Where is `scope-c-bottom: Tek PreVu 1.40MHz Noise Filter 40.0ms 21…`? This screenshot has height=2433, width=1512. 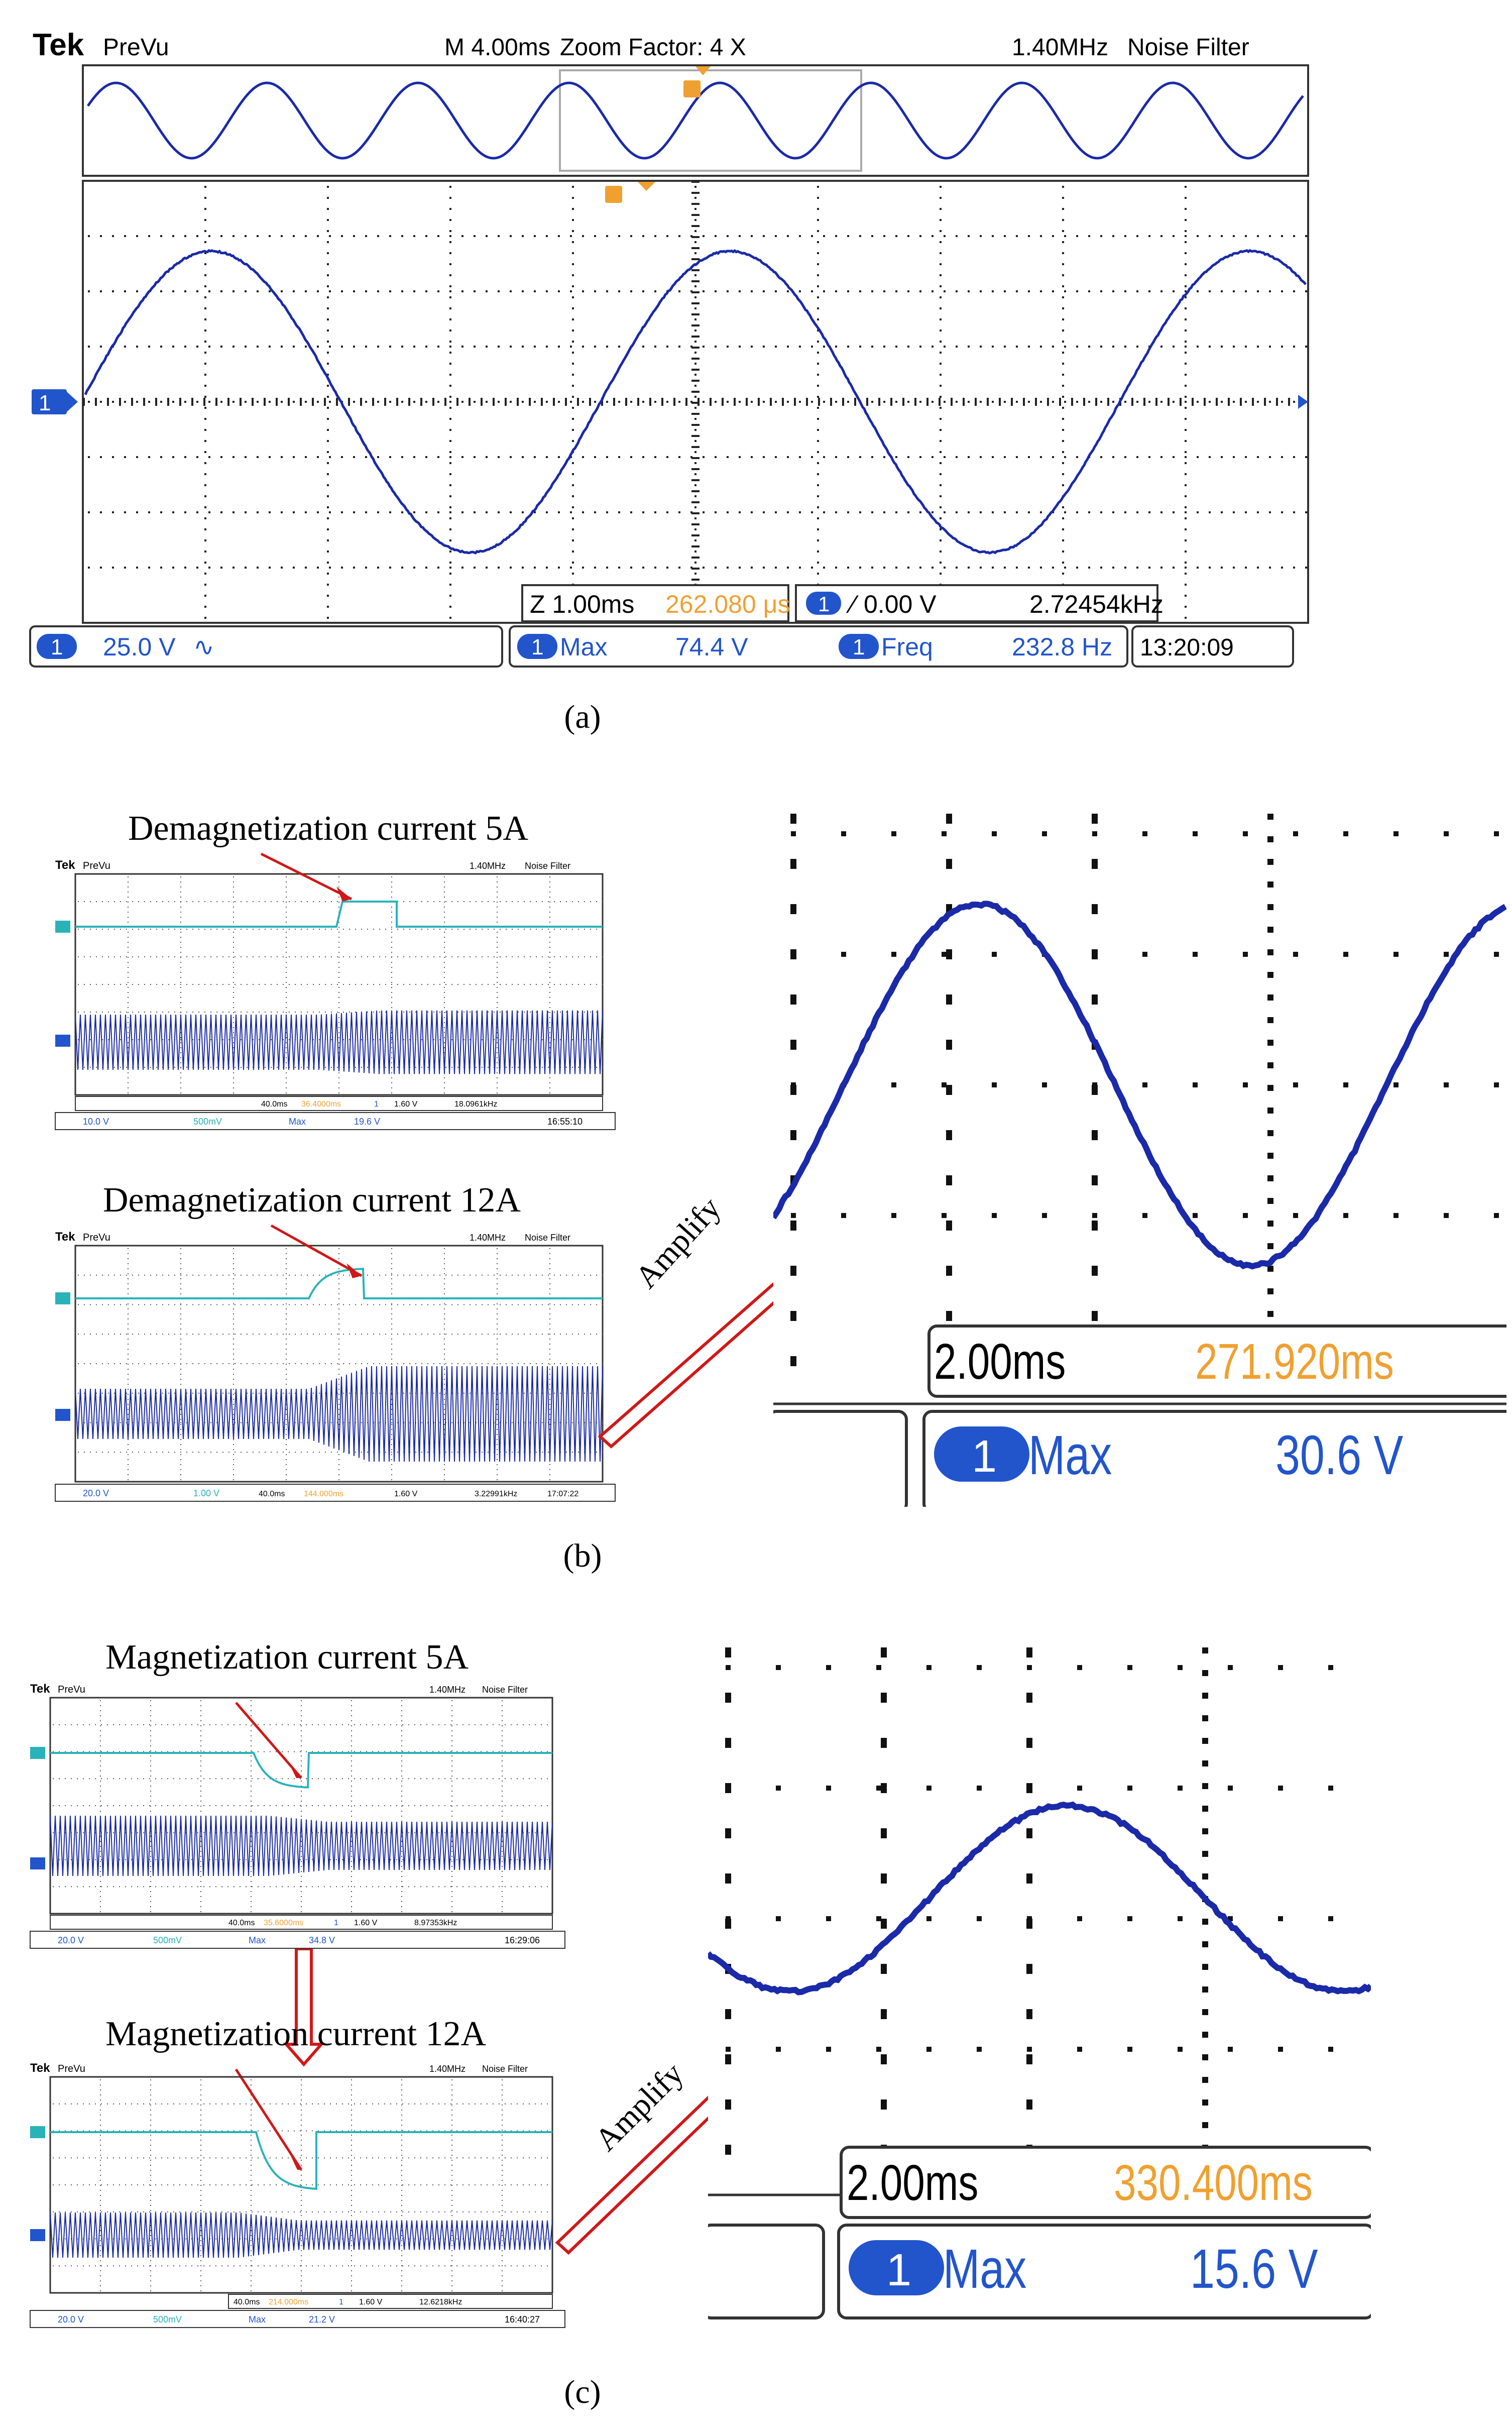 scope-c-bottom: Tek PreVu 1.40MHz Noise Filter 40.0ms 21… is located at coordinates (297, 2196).